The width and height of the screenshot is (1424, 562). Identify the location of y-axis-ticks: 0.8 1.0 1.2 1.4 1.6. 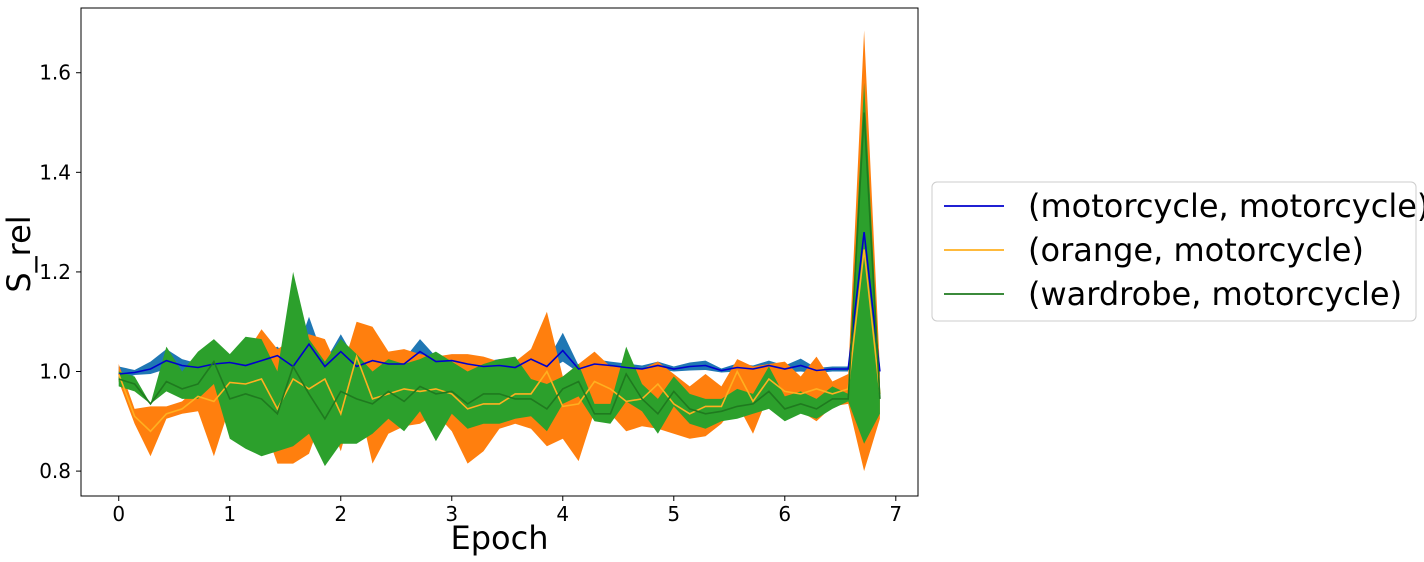
(60, 272).